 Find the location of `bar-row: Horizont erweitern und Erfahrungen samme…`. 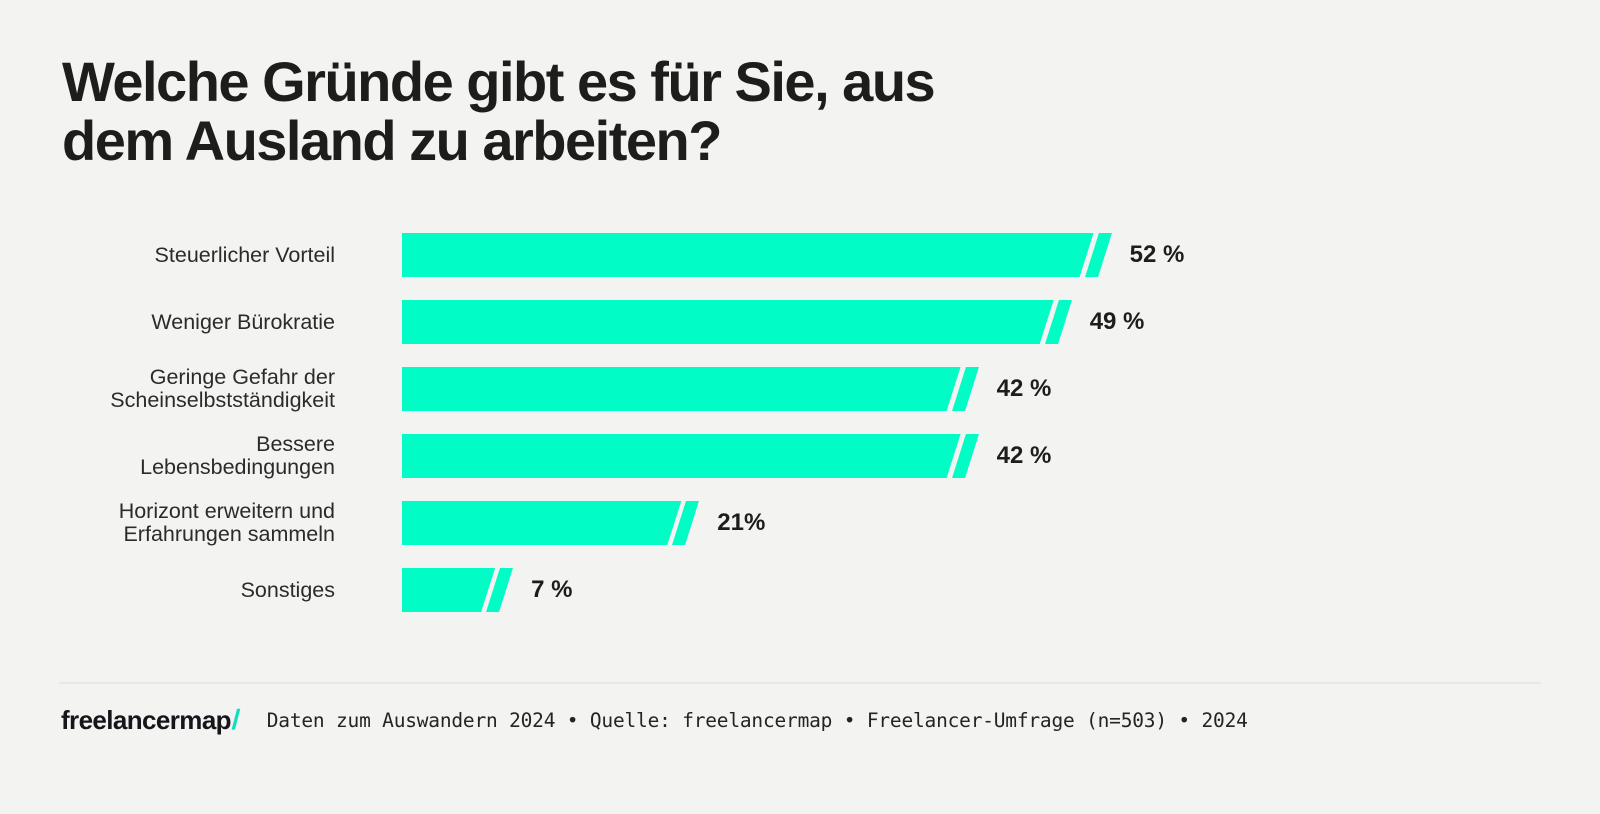

bar-row: Horizont erweitern und Erfahrungen samme… is located at coordinates (810, 522).